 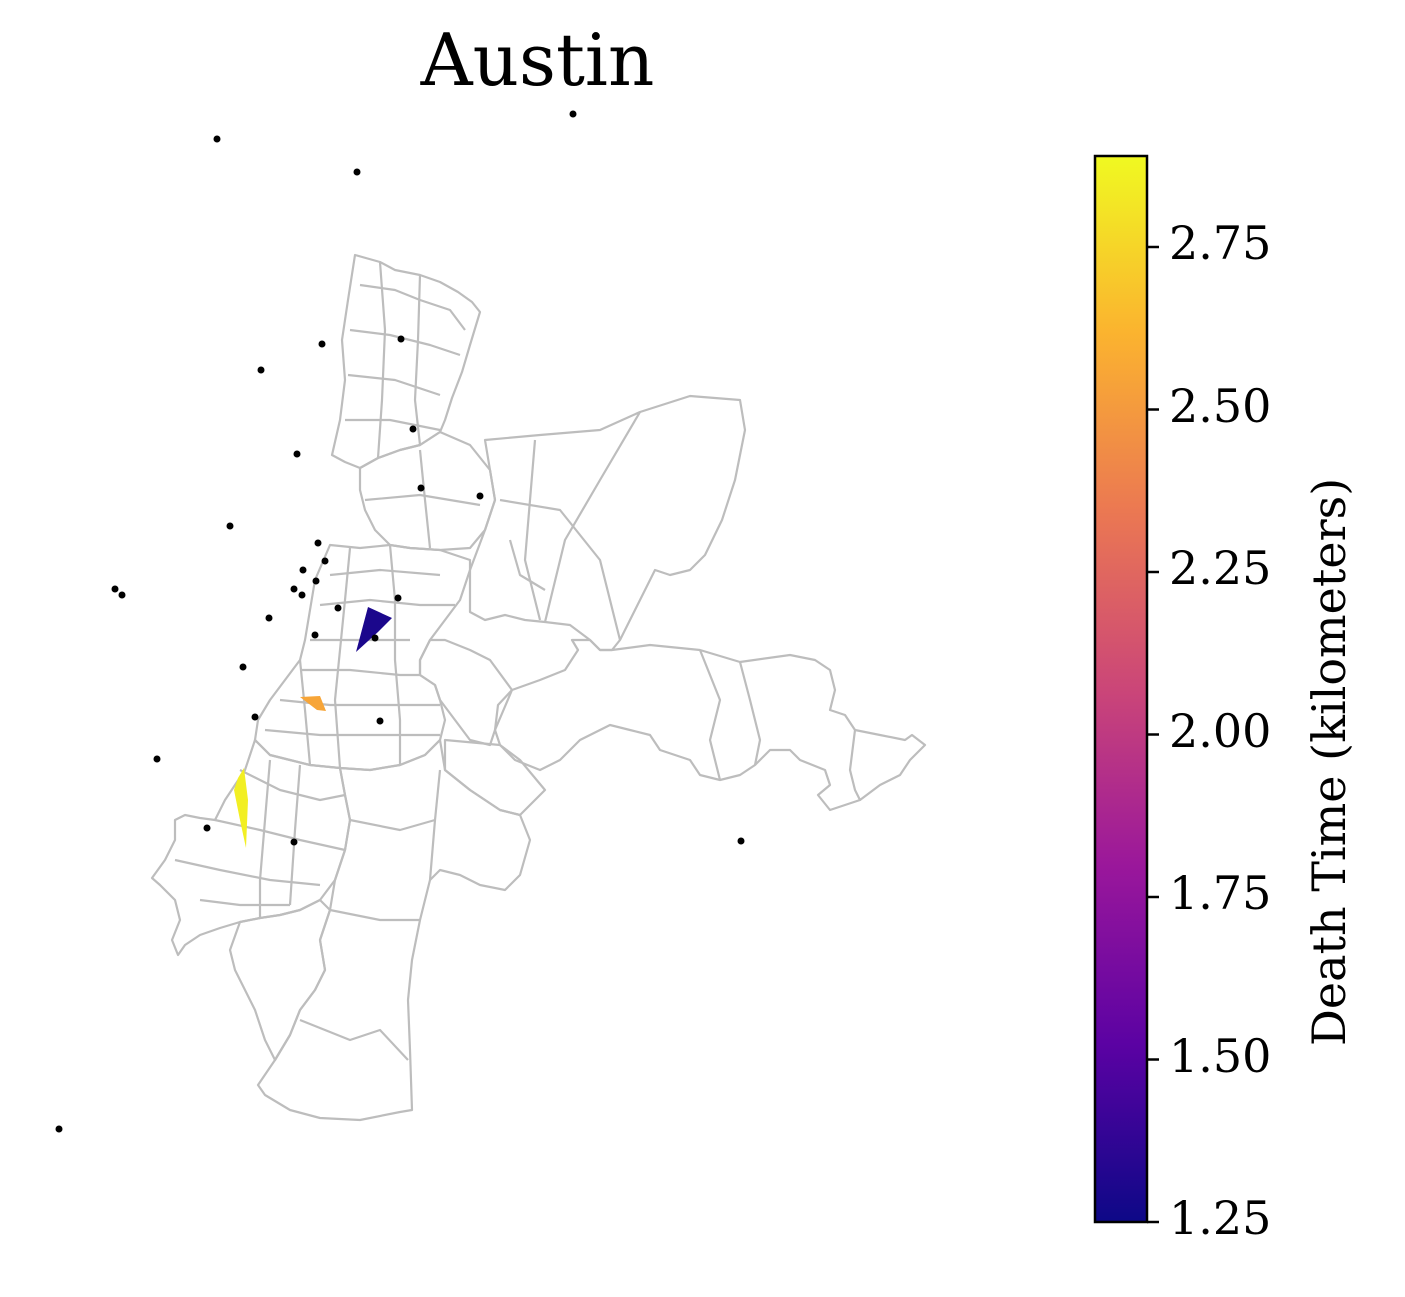 What do you see at coordinates (1220, 1055) in the screenshot?
I see `colorbar-tick-label: 1.50` at bounding box center [1220, 1055].